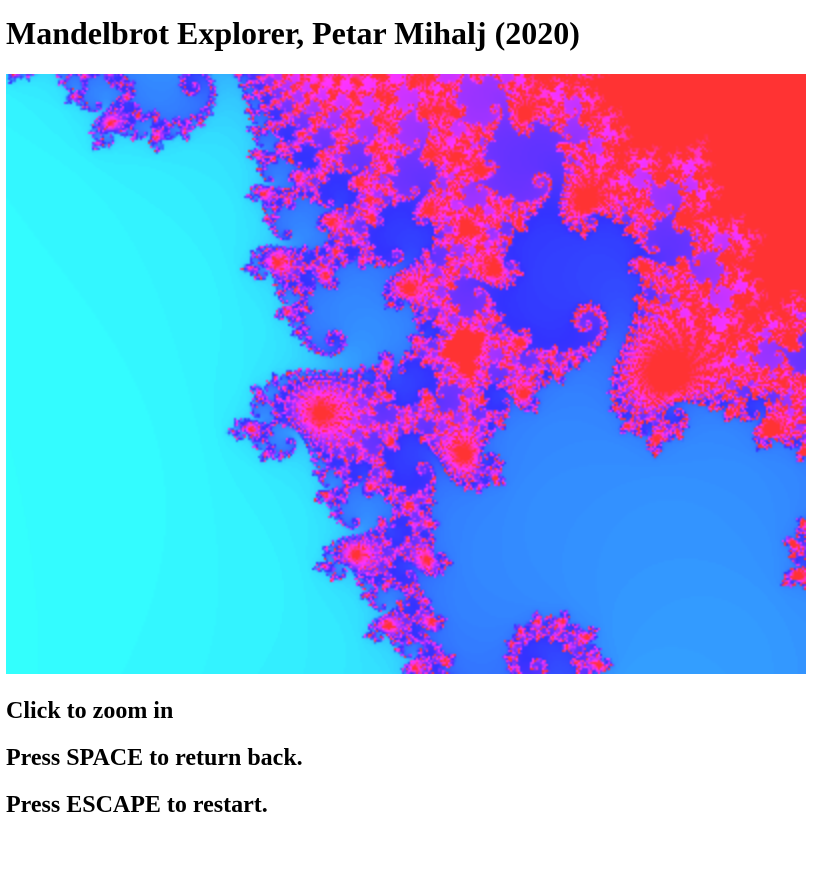  Describe the element at coordinates (137, 805) in the screenshot. I see `instruction-escape-restart: Press ESCAPE to restart.` at that location.